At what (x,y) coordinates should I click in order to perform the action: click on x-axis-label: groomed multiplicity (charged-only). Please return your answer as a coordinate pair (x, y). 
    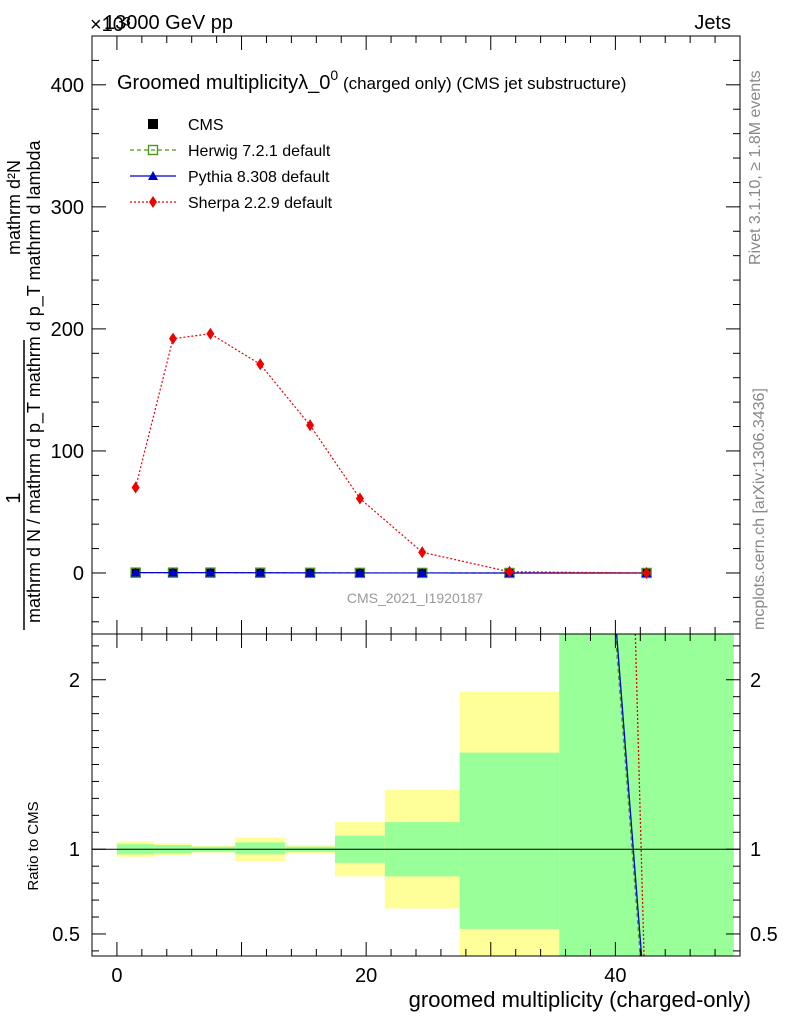
    Looking at the image, I should click on (580, 999).